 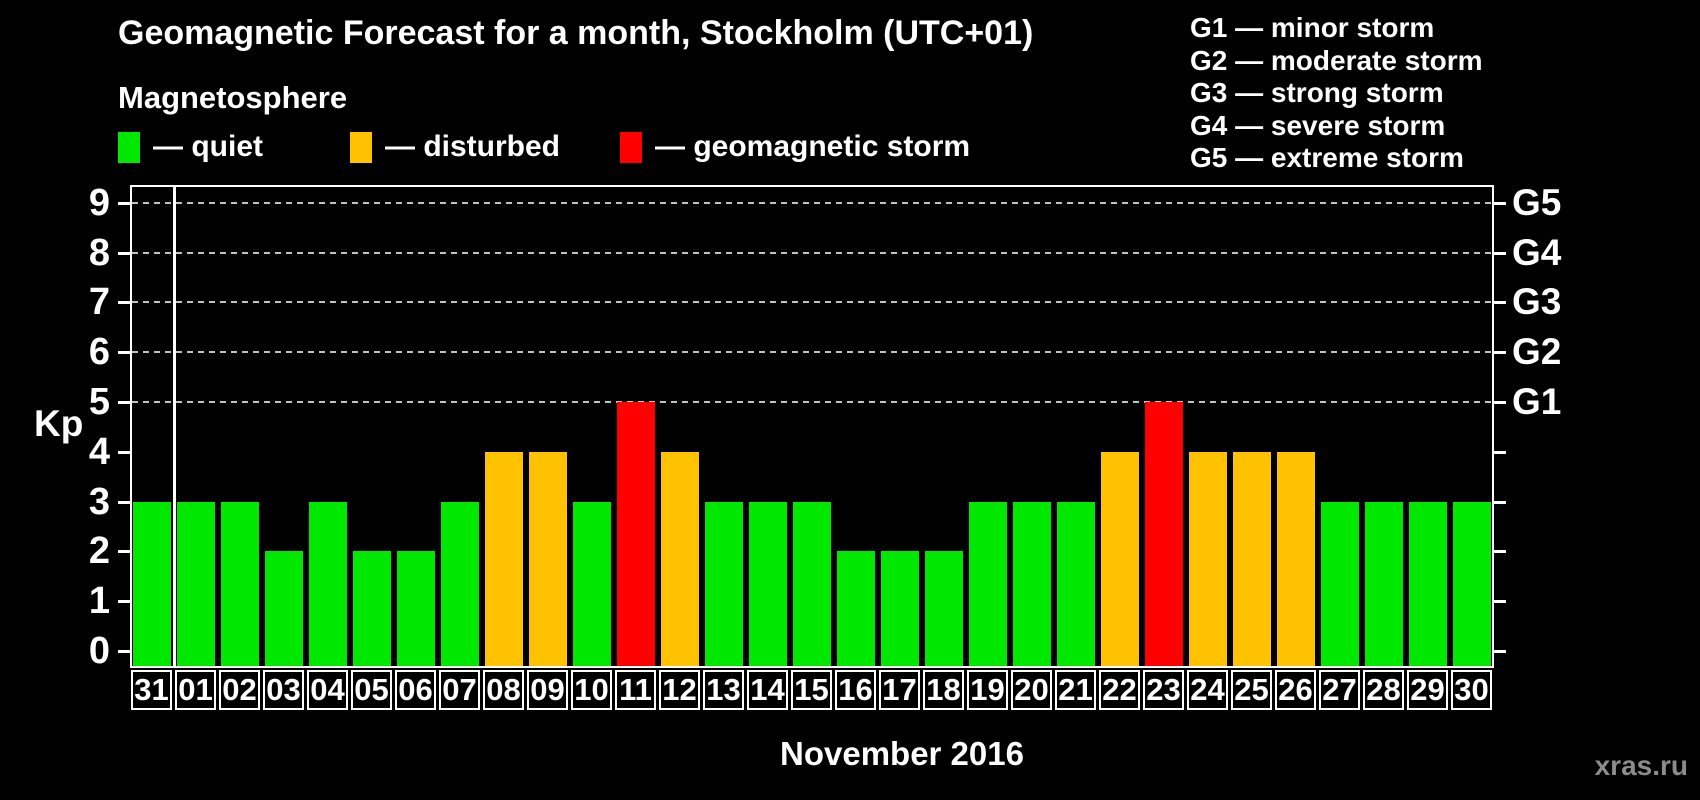 What do you see at coordinates (1537, 401) in the screenshot?
I see `g-scale-label-G1: G1` at bounding box center [1537, 401].